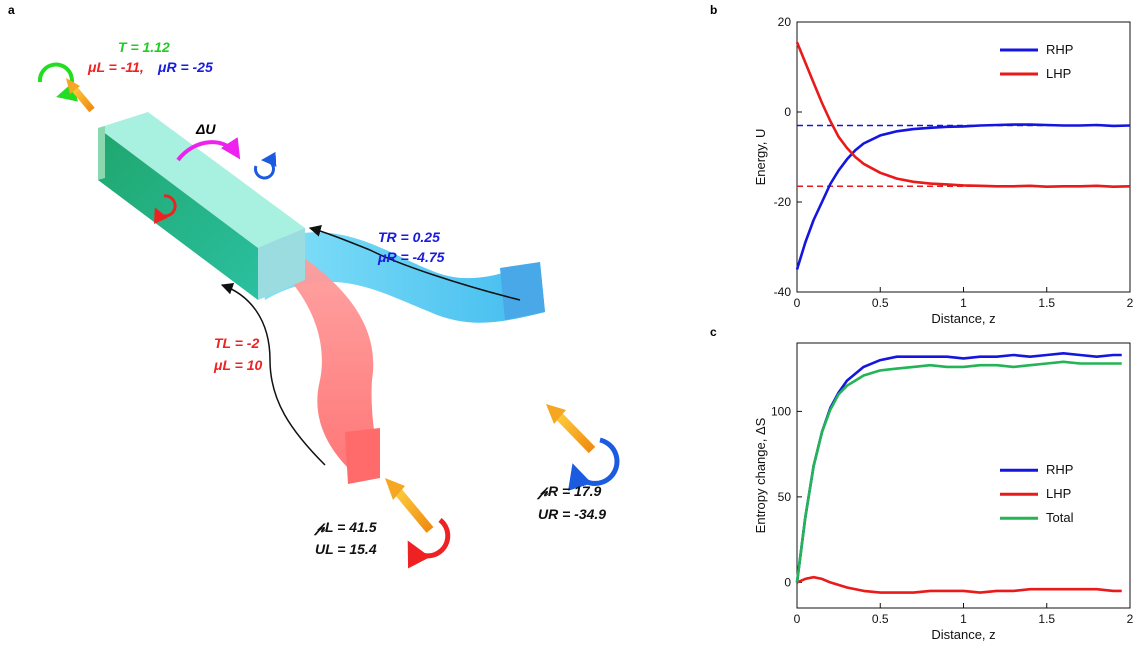 The width and height of the screenshot is (1141, 661). What do you see at coordinates (346, 549) in the screenshot?
I see `left-energy-label: UL = 15.4` at bounding box center [346, 549].